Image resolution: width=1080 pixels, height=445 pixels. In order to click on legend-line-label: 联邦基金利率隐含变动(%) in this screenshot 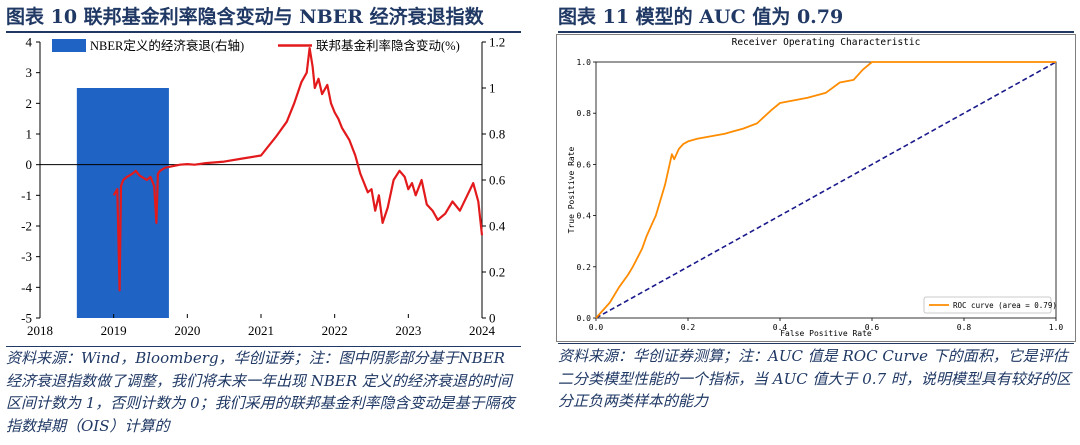, I will do `click(388, 45)`.